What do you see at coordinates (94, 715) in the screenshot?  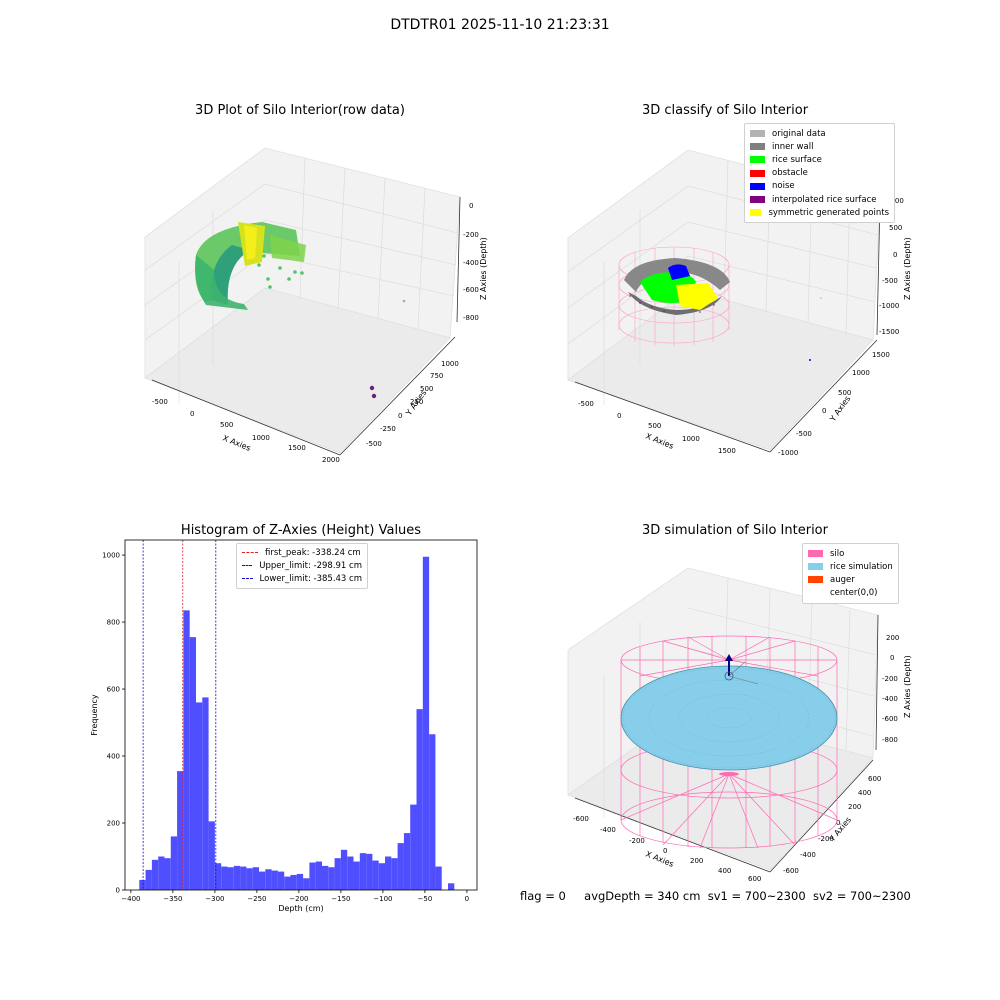 I see `histogram-ylabel: Frequency` at bounding box center [94, 715].